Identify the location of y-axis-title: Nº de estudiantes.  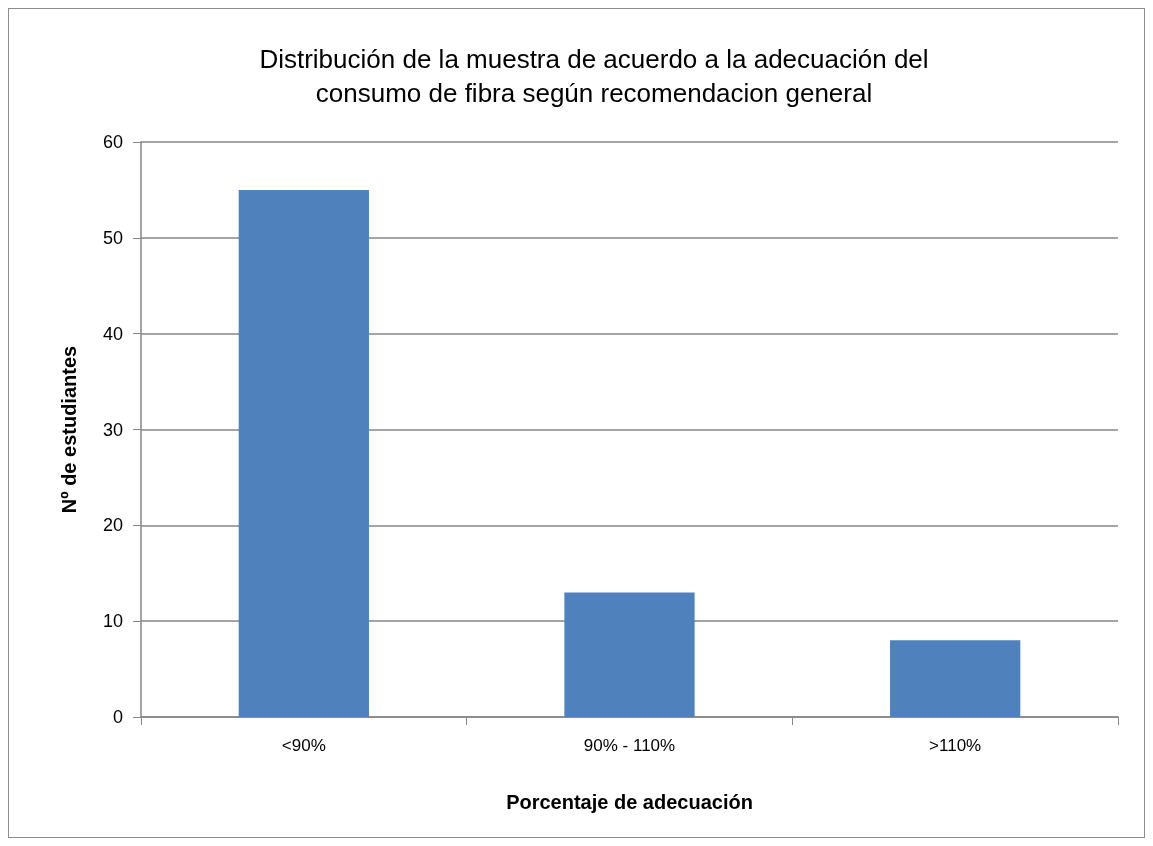
(69, 429).